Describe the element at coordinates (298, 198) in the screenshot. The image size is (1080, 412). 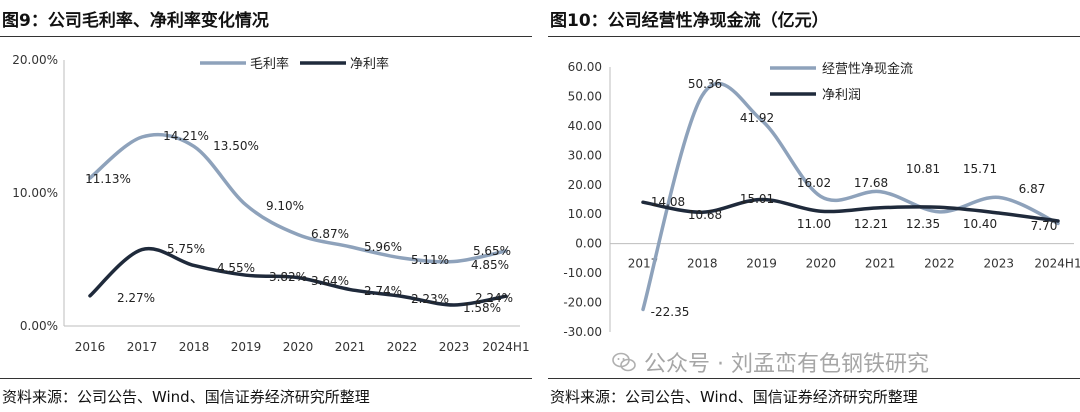
I see `gross-margin-line` at that location.